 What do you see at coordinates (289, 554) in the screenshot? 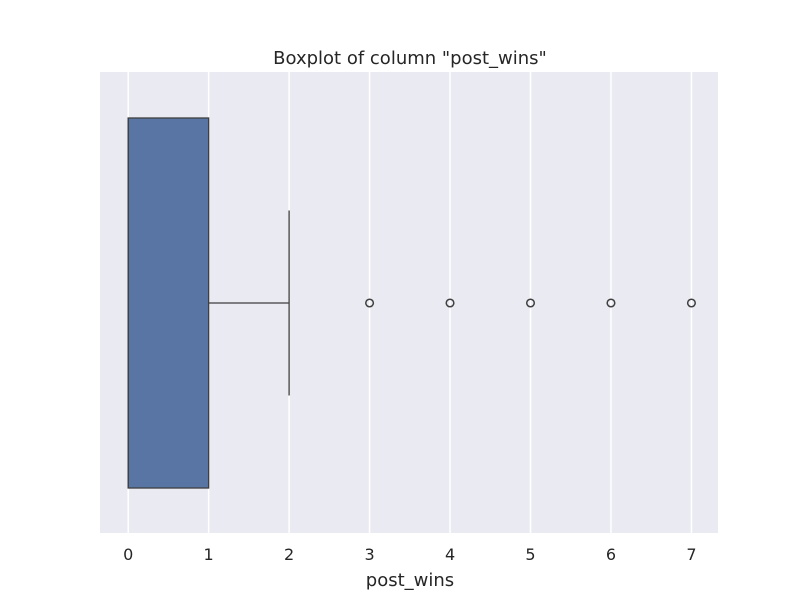
I see `x-tick-label-2: 2` at bounding box center [289, 554].